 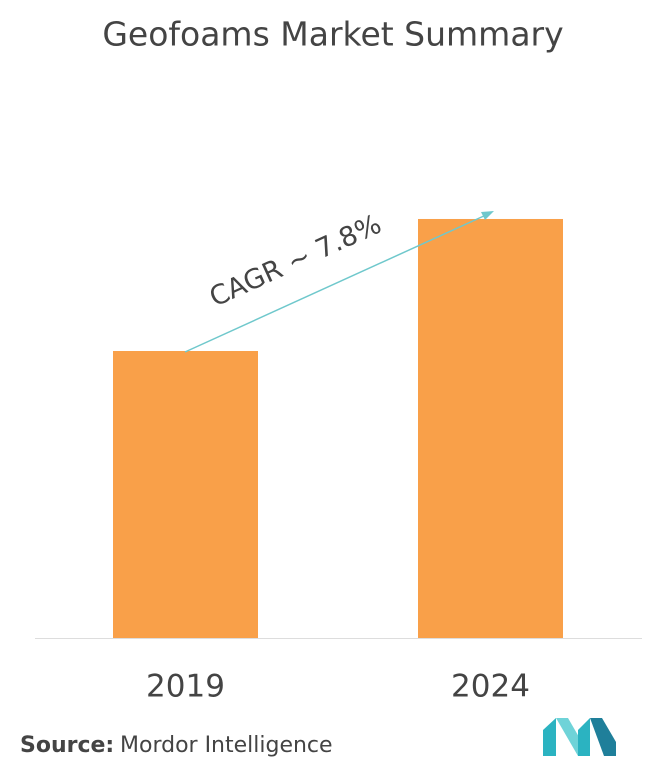 What do you see at coordinates (295, 261) in the screenshot?
I see `cagr-label: CAGR ~ 7.8%` at bounding box center [295, 261].